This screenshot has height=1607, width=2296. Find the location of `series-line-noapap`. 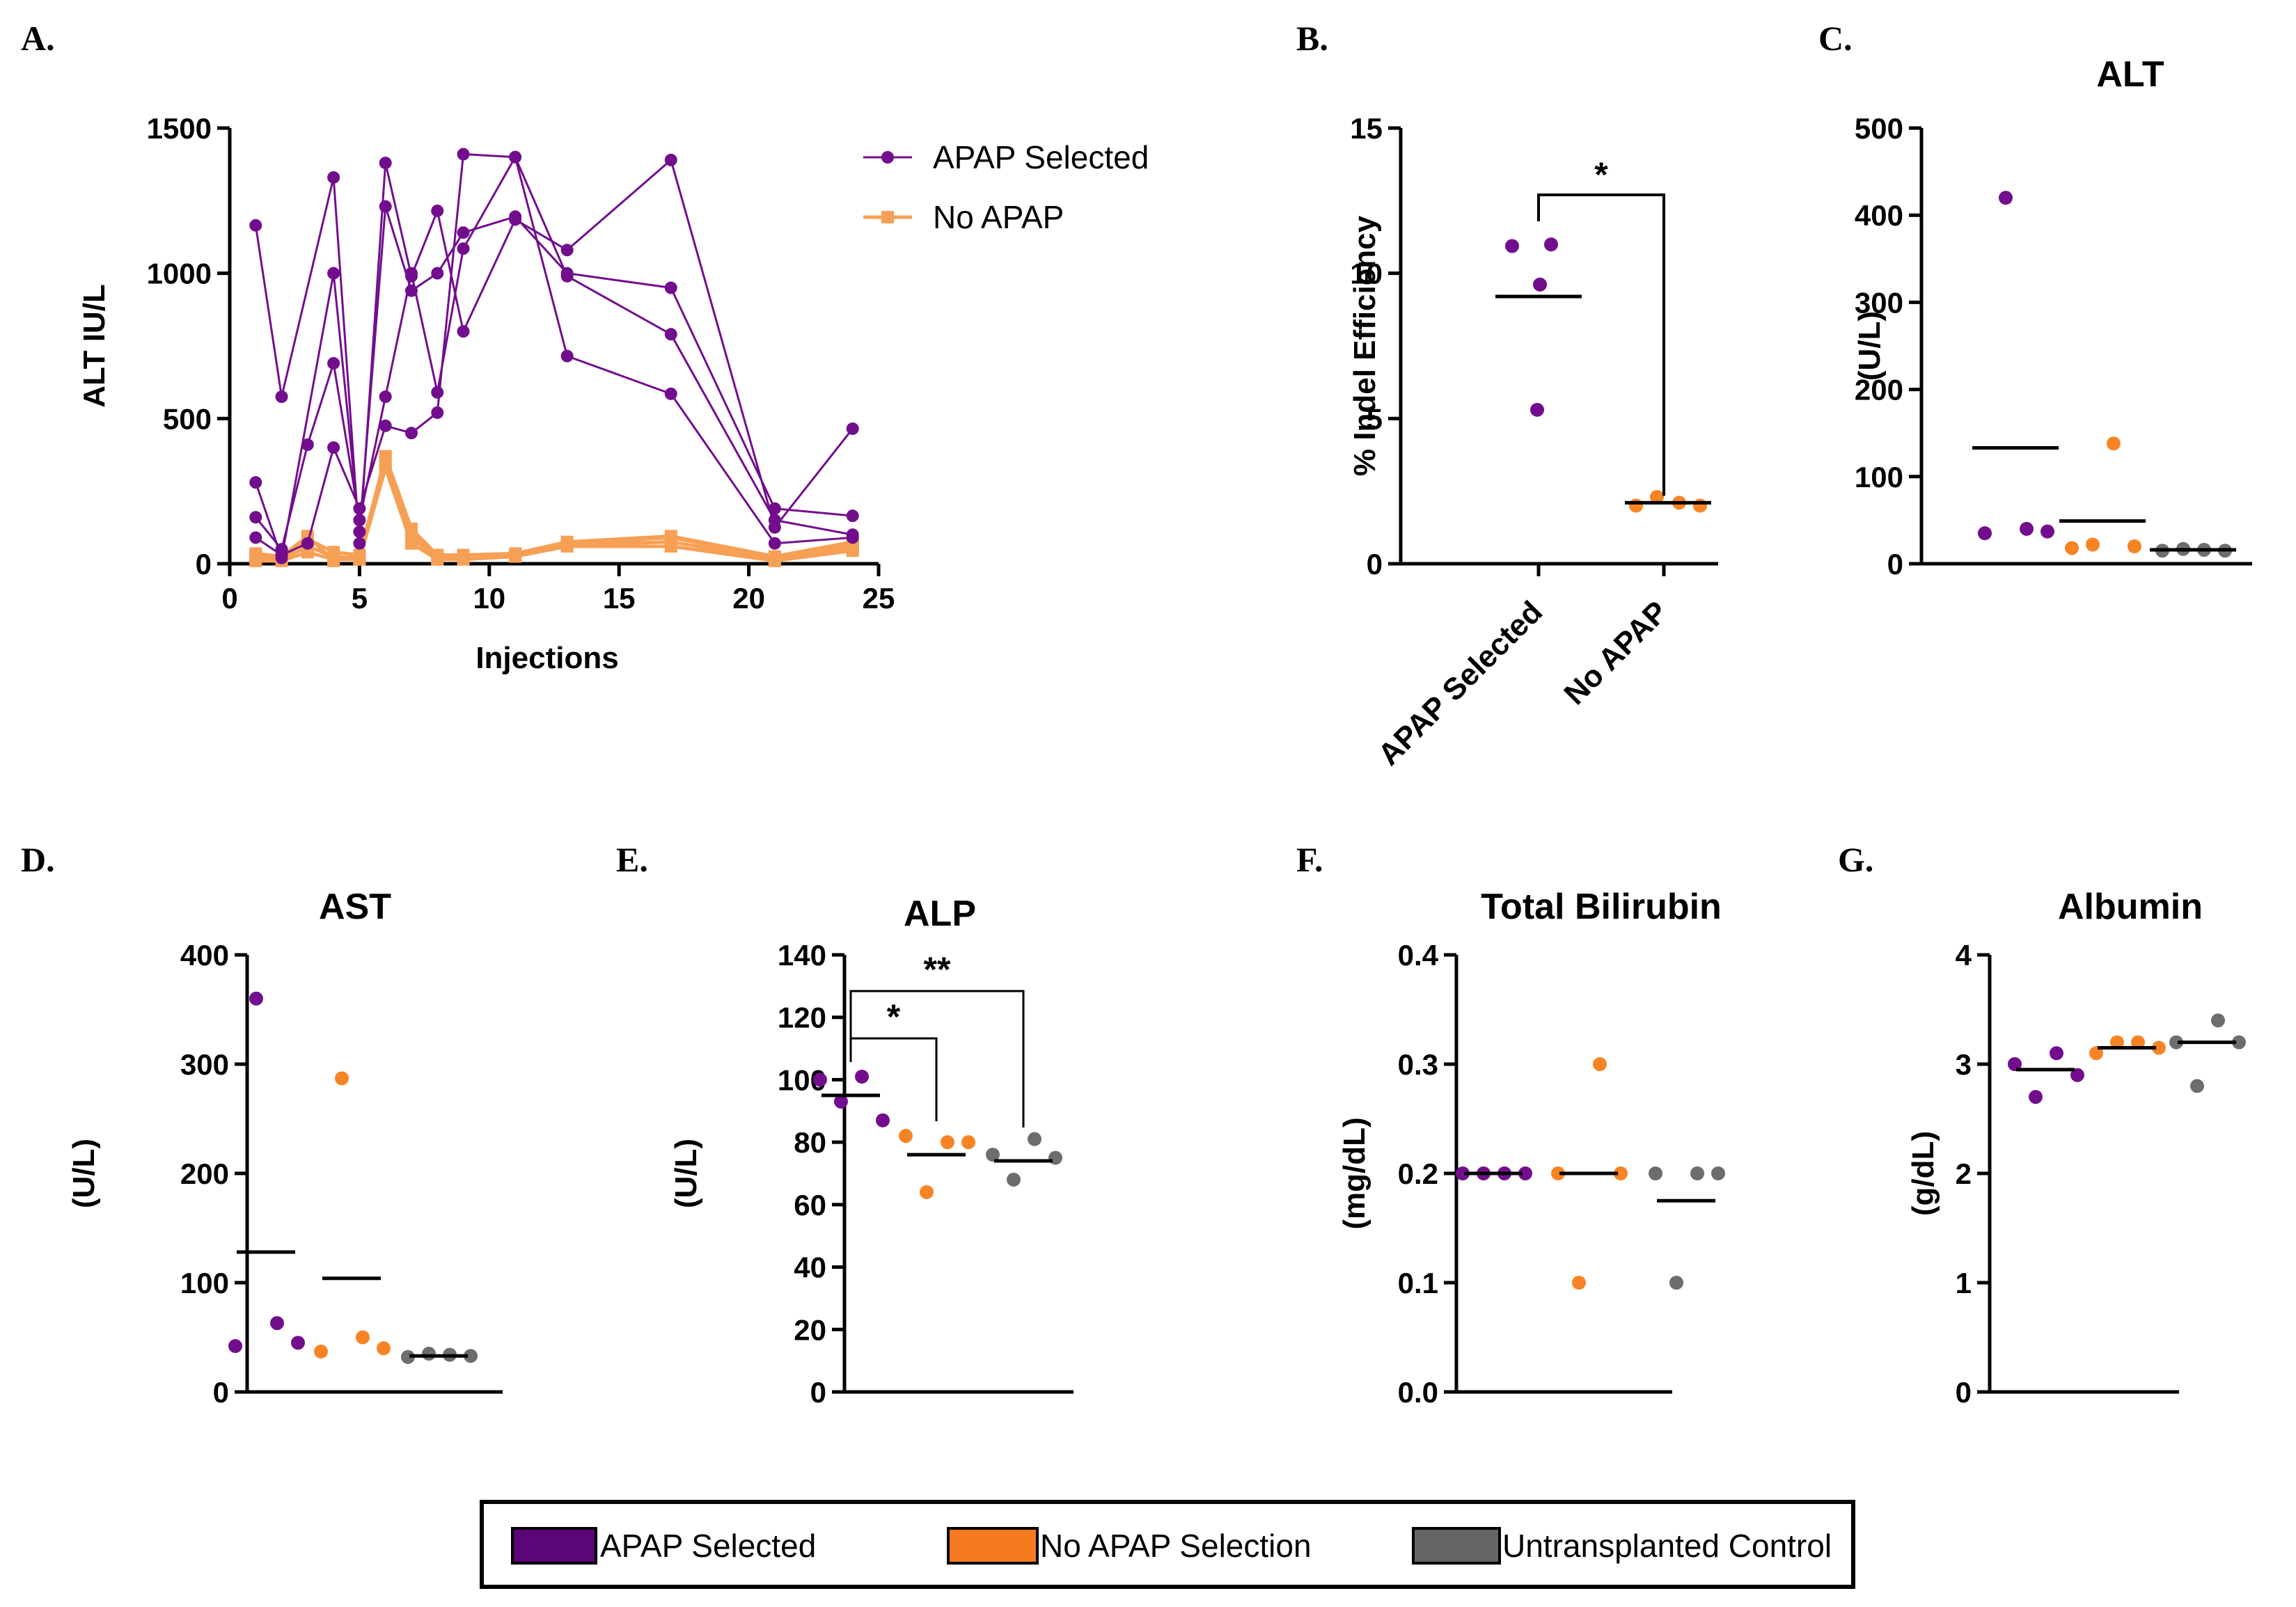

series-line-noapap is located at coordinates (554, 508).